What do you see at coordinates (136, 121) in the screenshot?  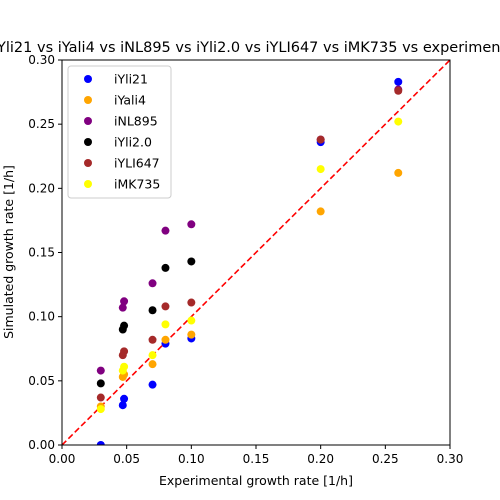 I see `legend-label: iNL895` at bounding box center [136, 121].